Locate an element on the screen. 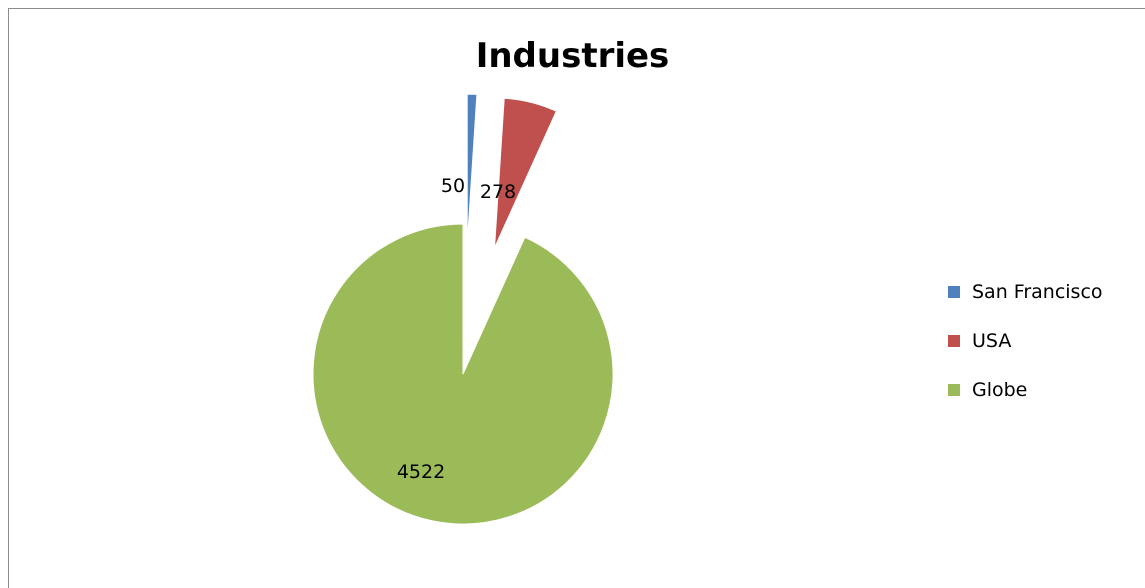  legend-label: Globe is located at coordinates (1000, 389).